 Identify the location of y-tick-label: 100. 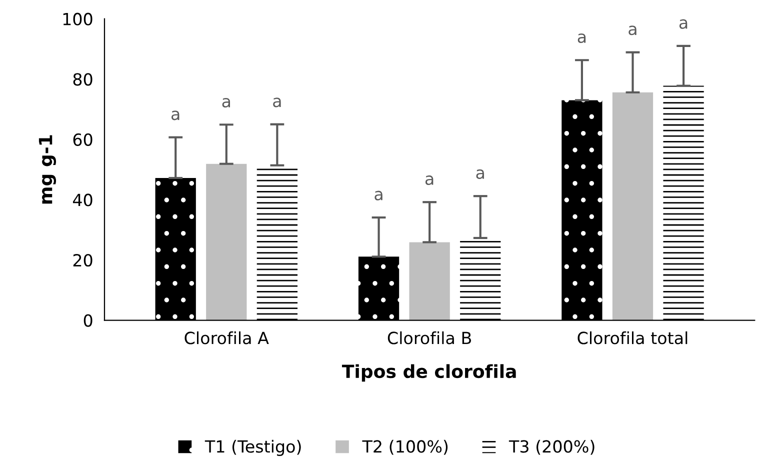
(77, 19).